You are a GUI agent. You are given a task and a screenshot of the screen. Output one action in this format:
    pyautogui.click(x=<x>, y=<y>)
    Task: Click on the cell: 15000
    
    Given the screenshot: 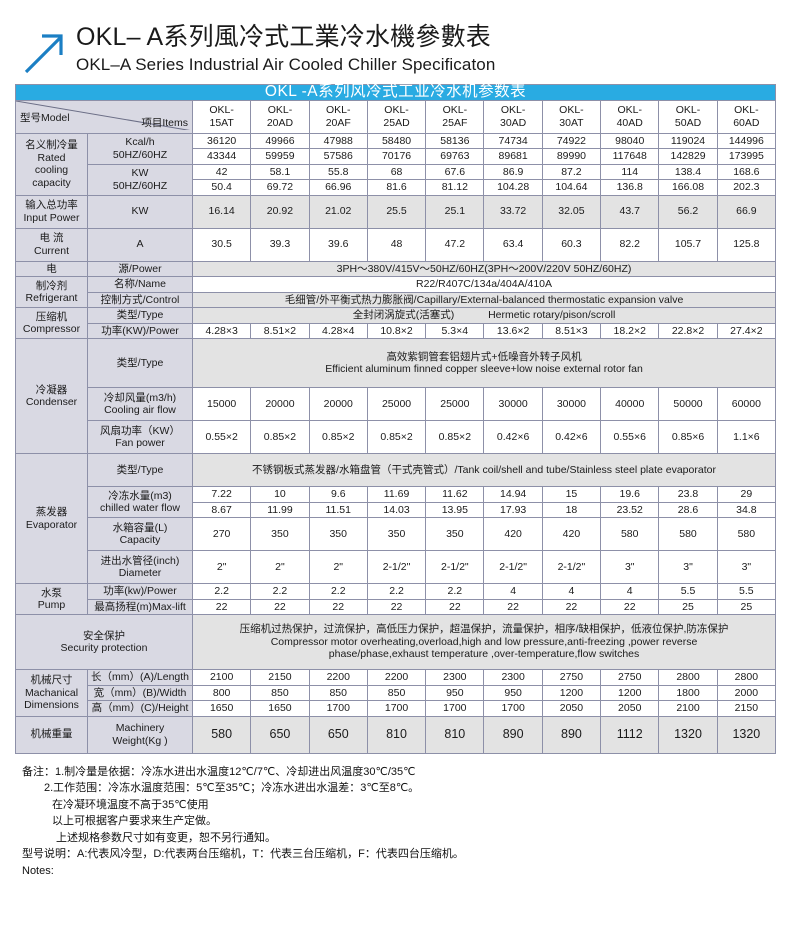 What is the action you would take?
    pyautogui.click(x=221, y=404)
    